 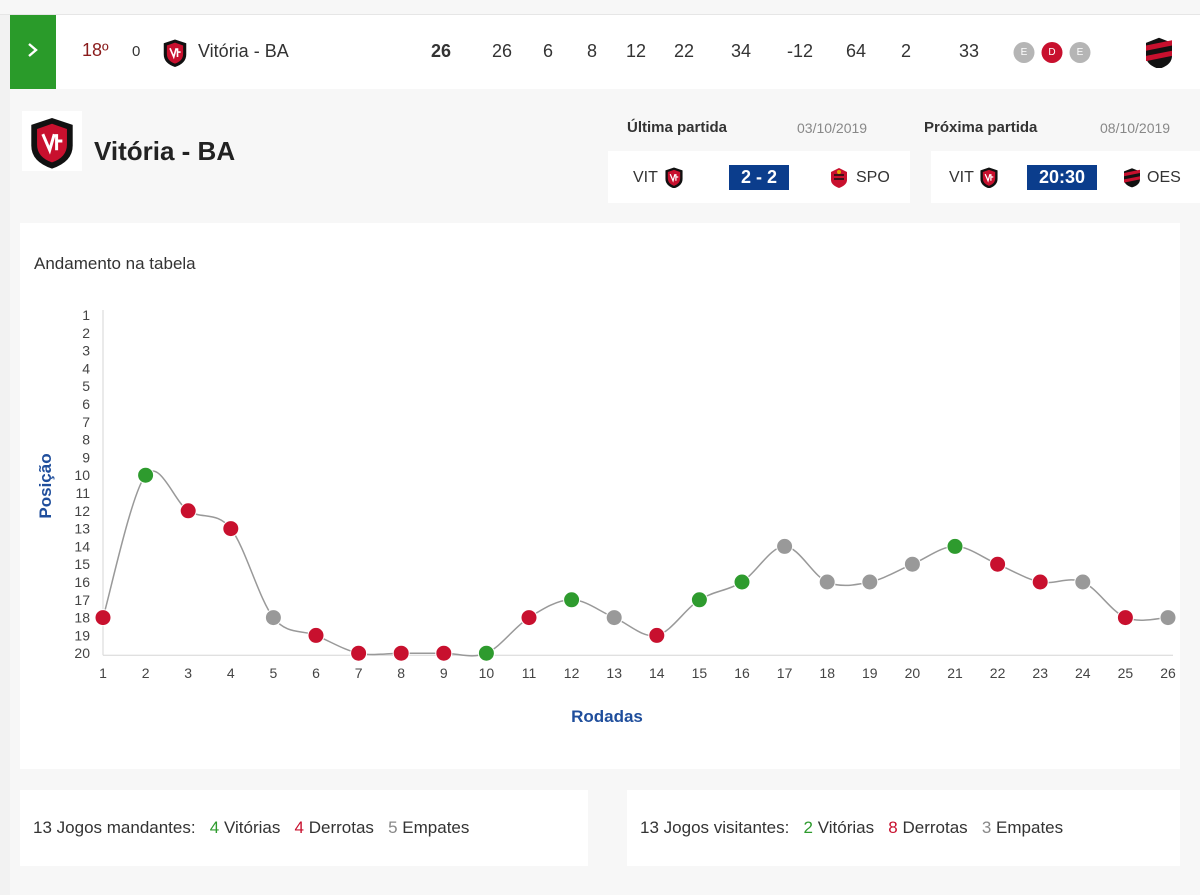 What do you see at coordinates (86, 422) in the screenshot?
I see `y-tick-label: 7` at bounding box center [86, 422].